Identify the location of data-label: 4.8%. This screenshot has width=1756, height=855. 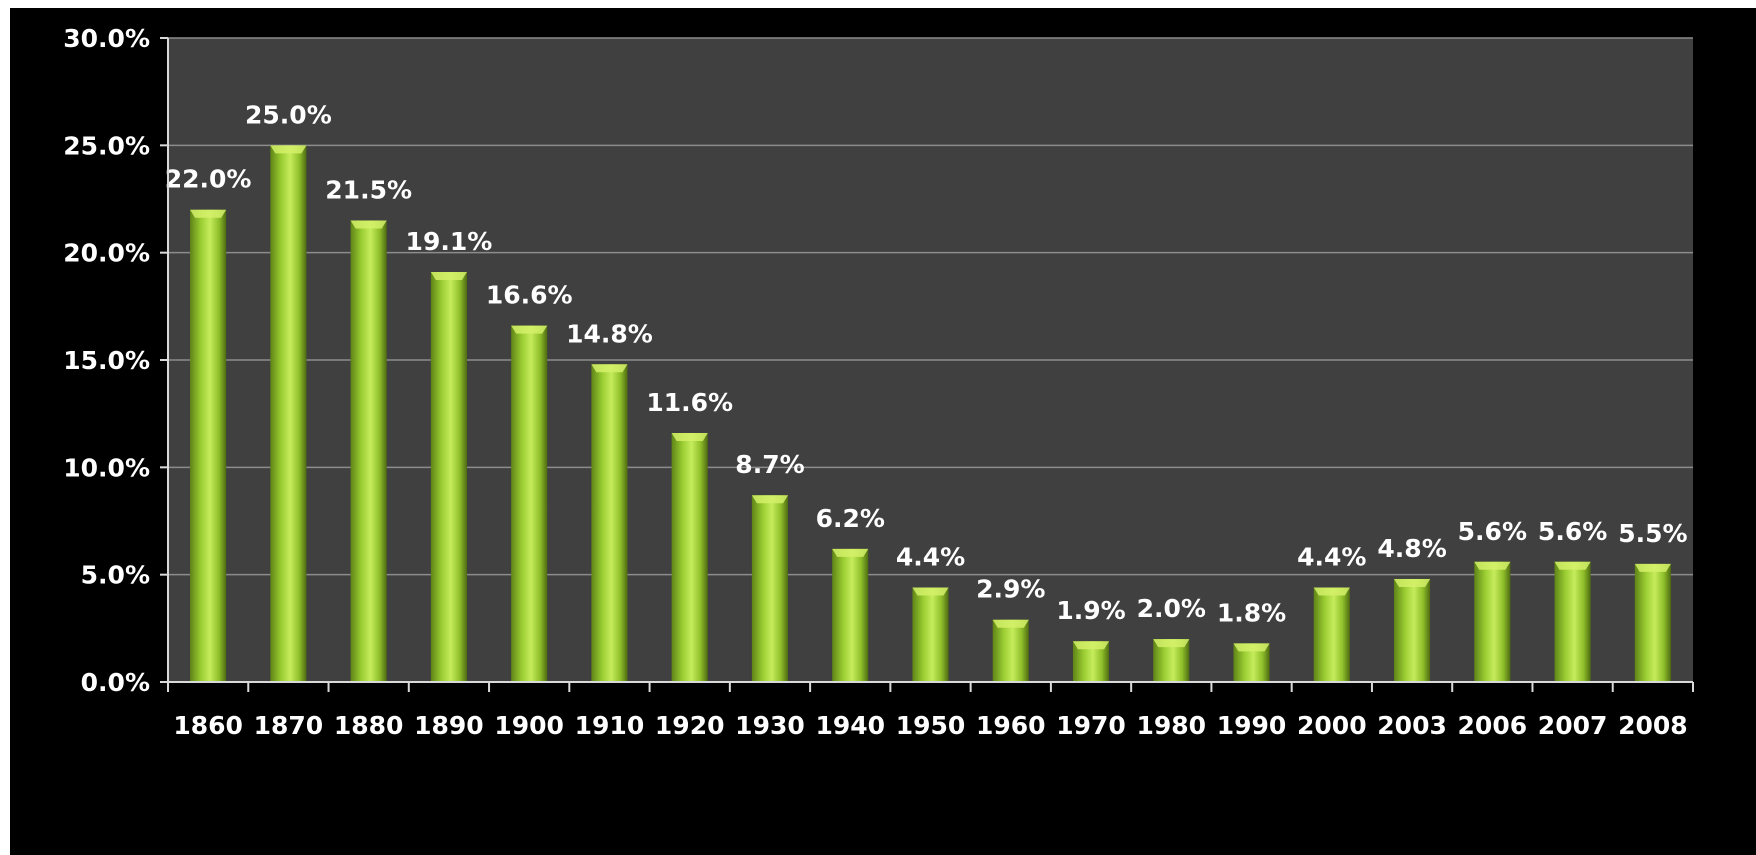
(1411, 548).